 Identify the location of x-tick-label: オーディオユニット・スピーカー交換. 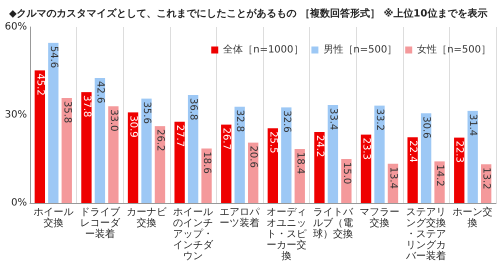
(286, 234).